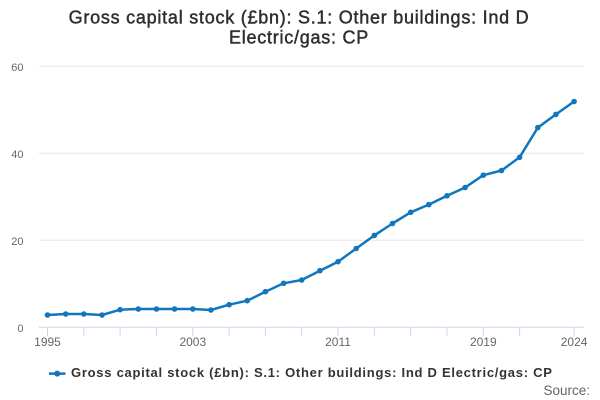  I want to click on svg-text: Source:, so click(566, 390).